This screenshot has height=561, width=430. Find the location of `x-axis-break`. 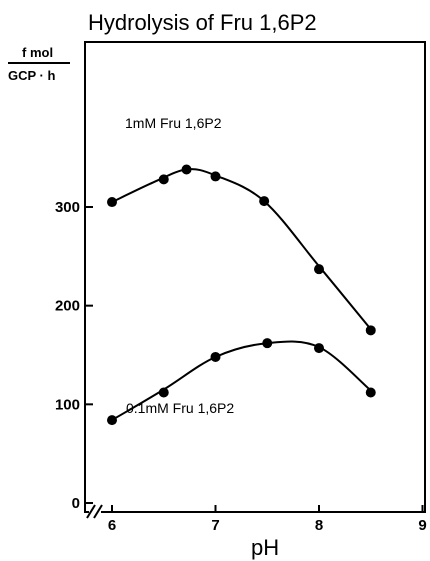

x-axis-break is located at coordinates (94, 511).